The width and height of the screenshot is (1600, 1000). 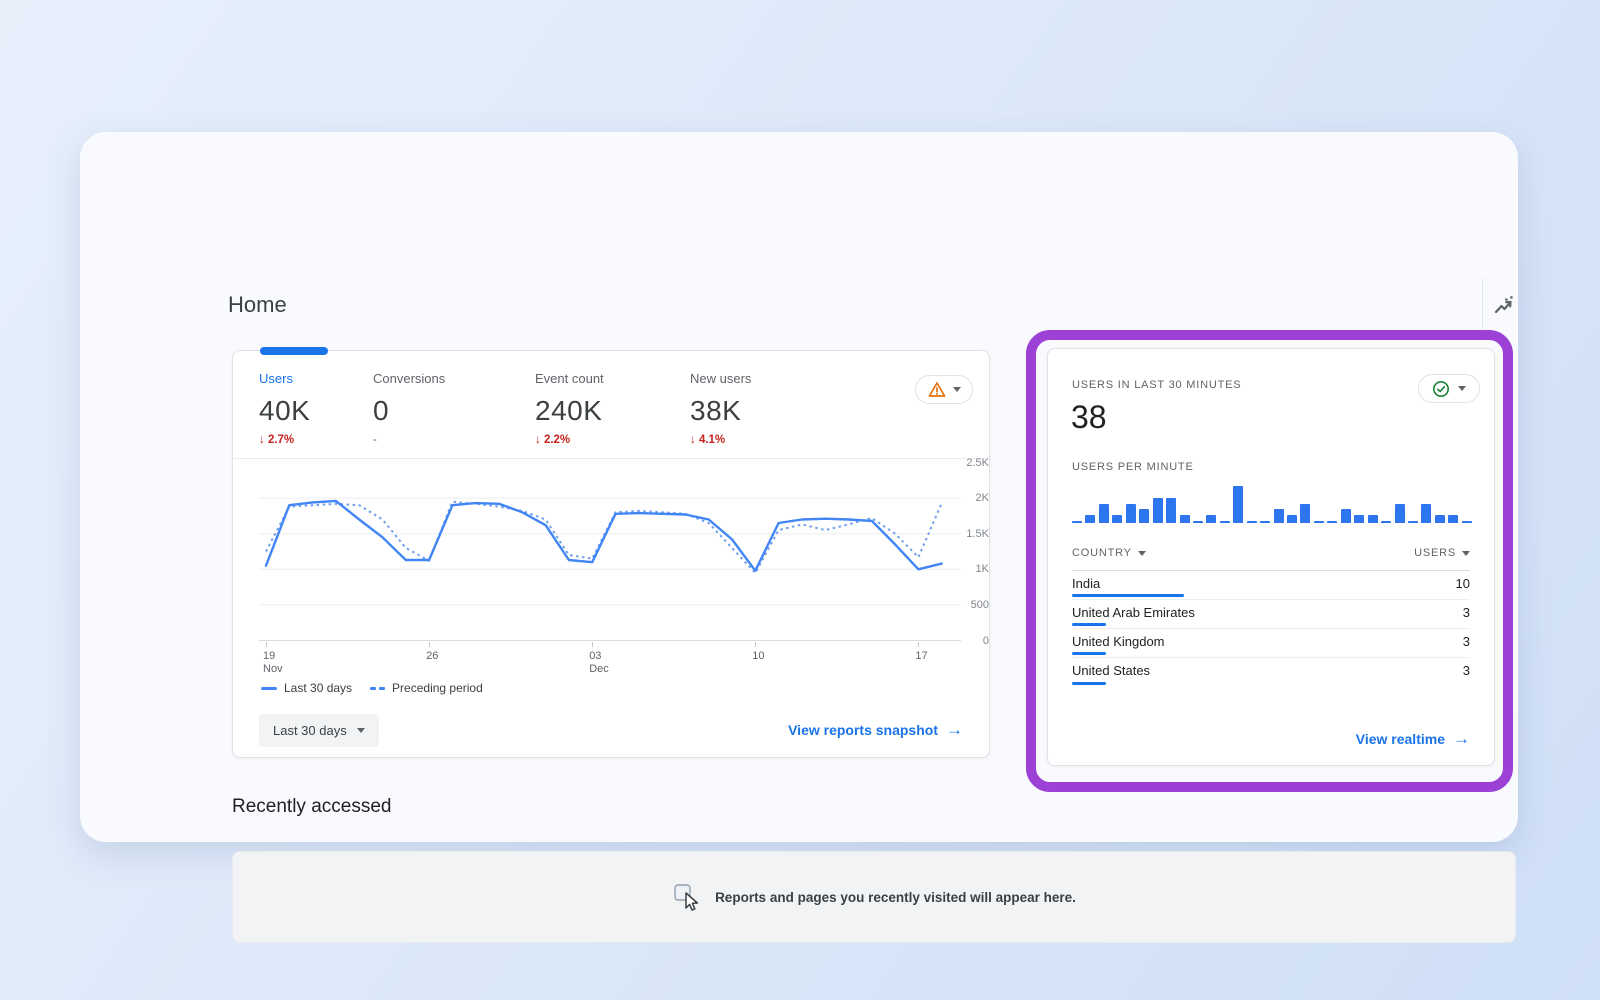 I want to click on page-title: Home, so click(x=257, y=304).